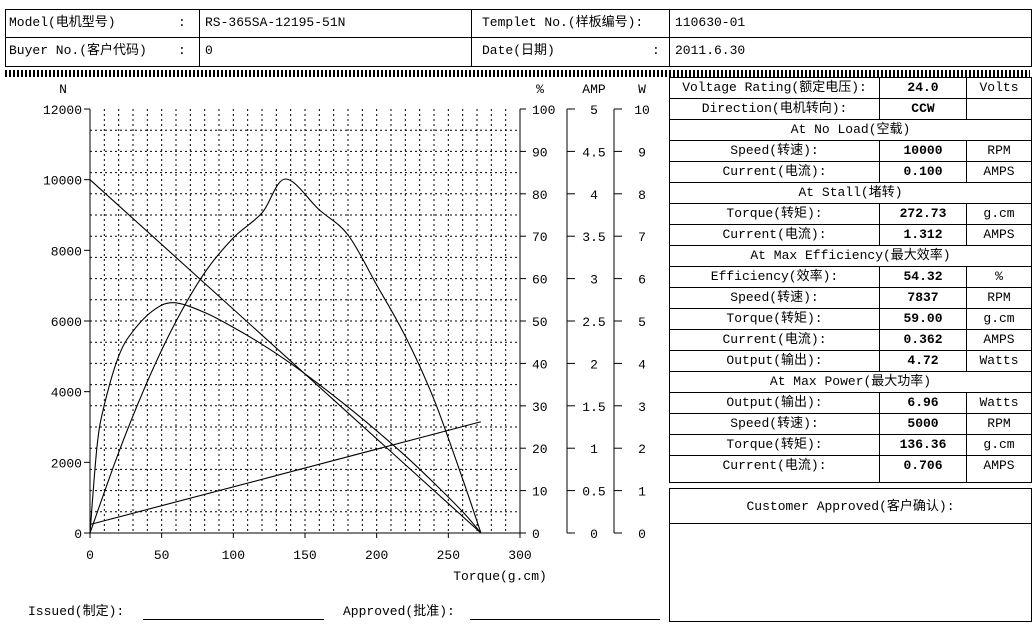 This screenshot has height=624, width=1034. Describe the element at coordinates (540, 152) in the screenshot. I see `efficiency-tick-label: 90` at that location.